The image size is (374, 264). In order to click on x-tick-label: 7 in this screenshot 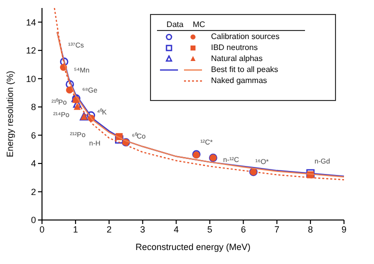, I will do `click(277, 229)`.